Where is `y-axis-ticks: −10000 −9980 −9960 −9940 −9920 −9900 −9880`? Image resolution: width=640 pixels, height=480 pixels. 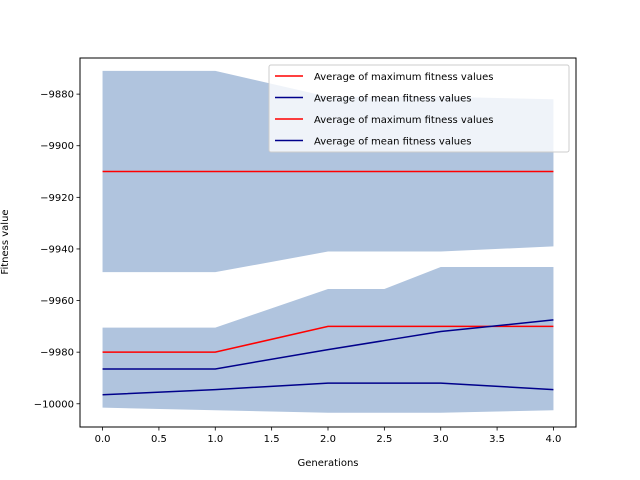 y-axis-ticks: −10000 −9980 −9960 −9940 −9920 −9900 −9880 is located at coordinates (57, 250).